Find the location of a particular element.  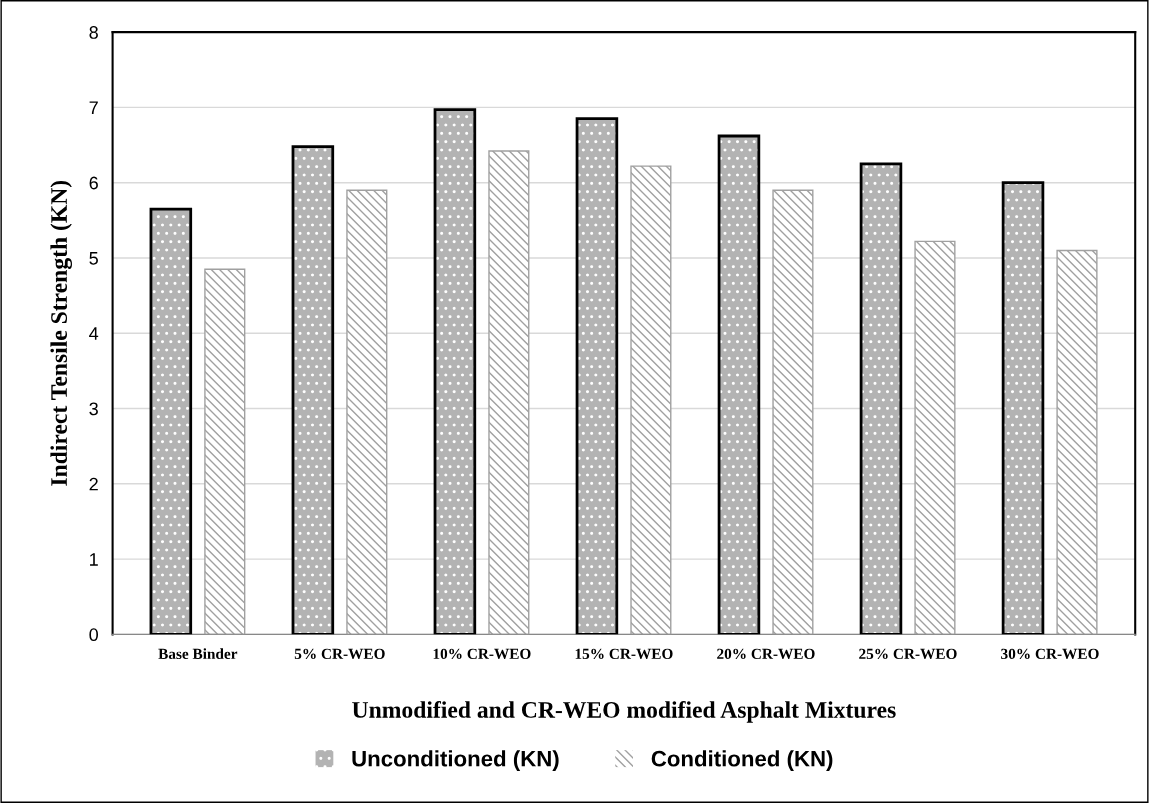

y-tick-label: 7 is located at coordinates (93, 107).